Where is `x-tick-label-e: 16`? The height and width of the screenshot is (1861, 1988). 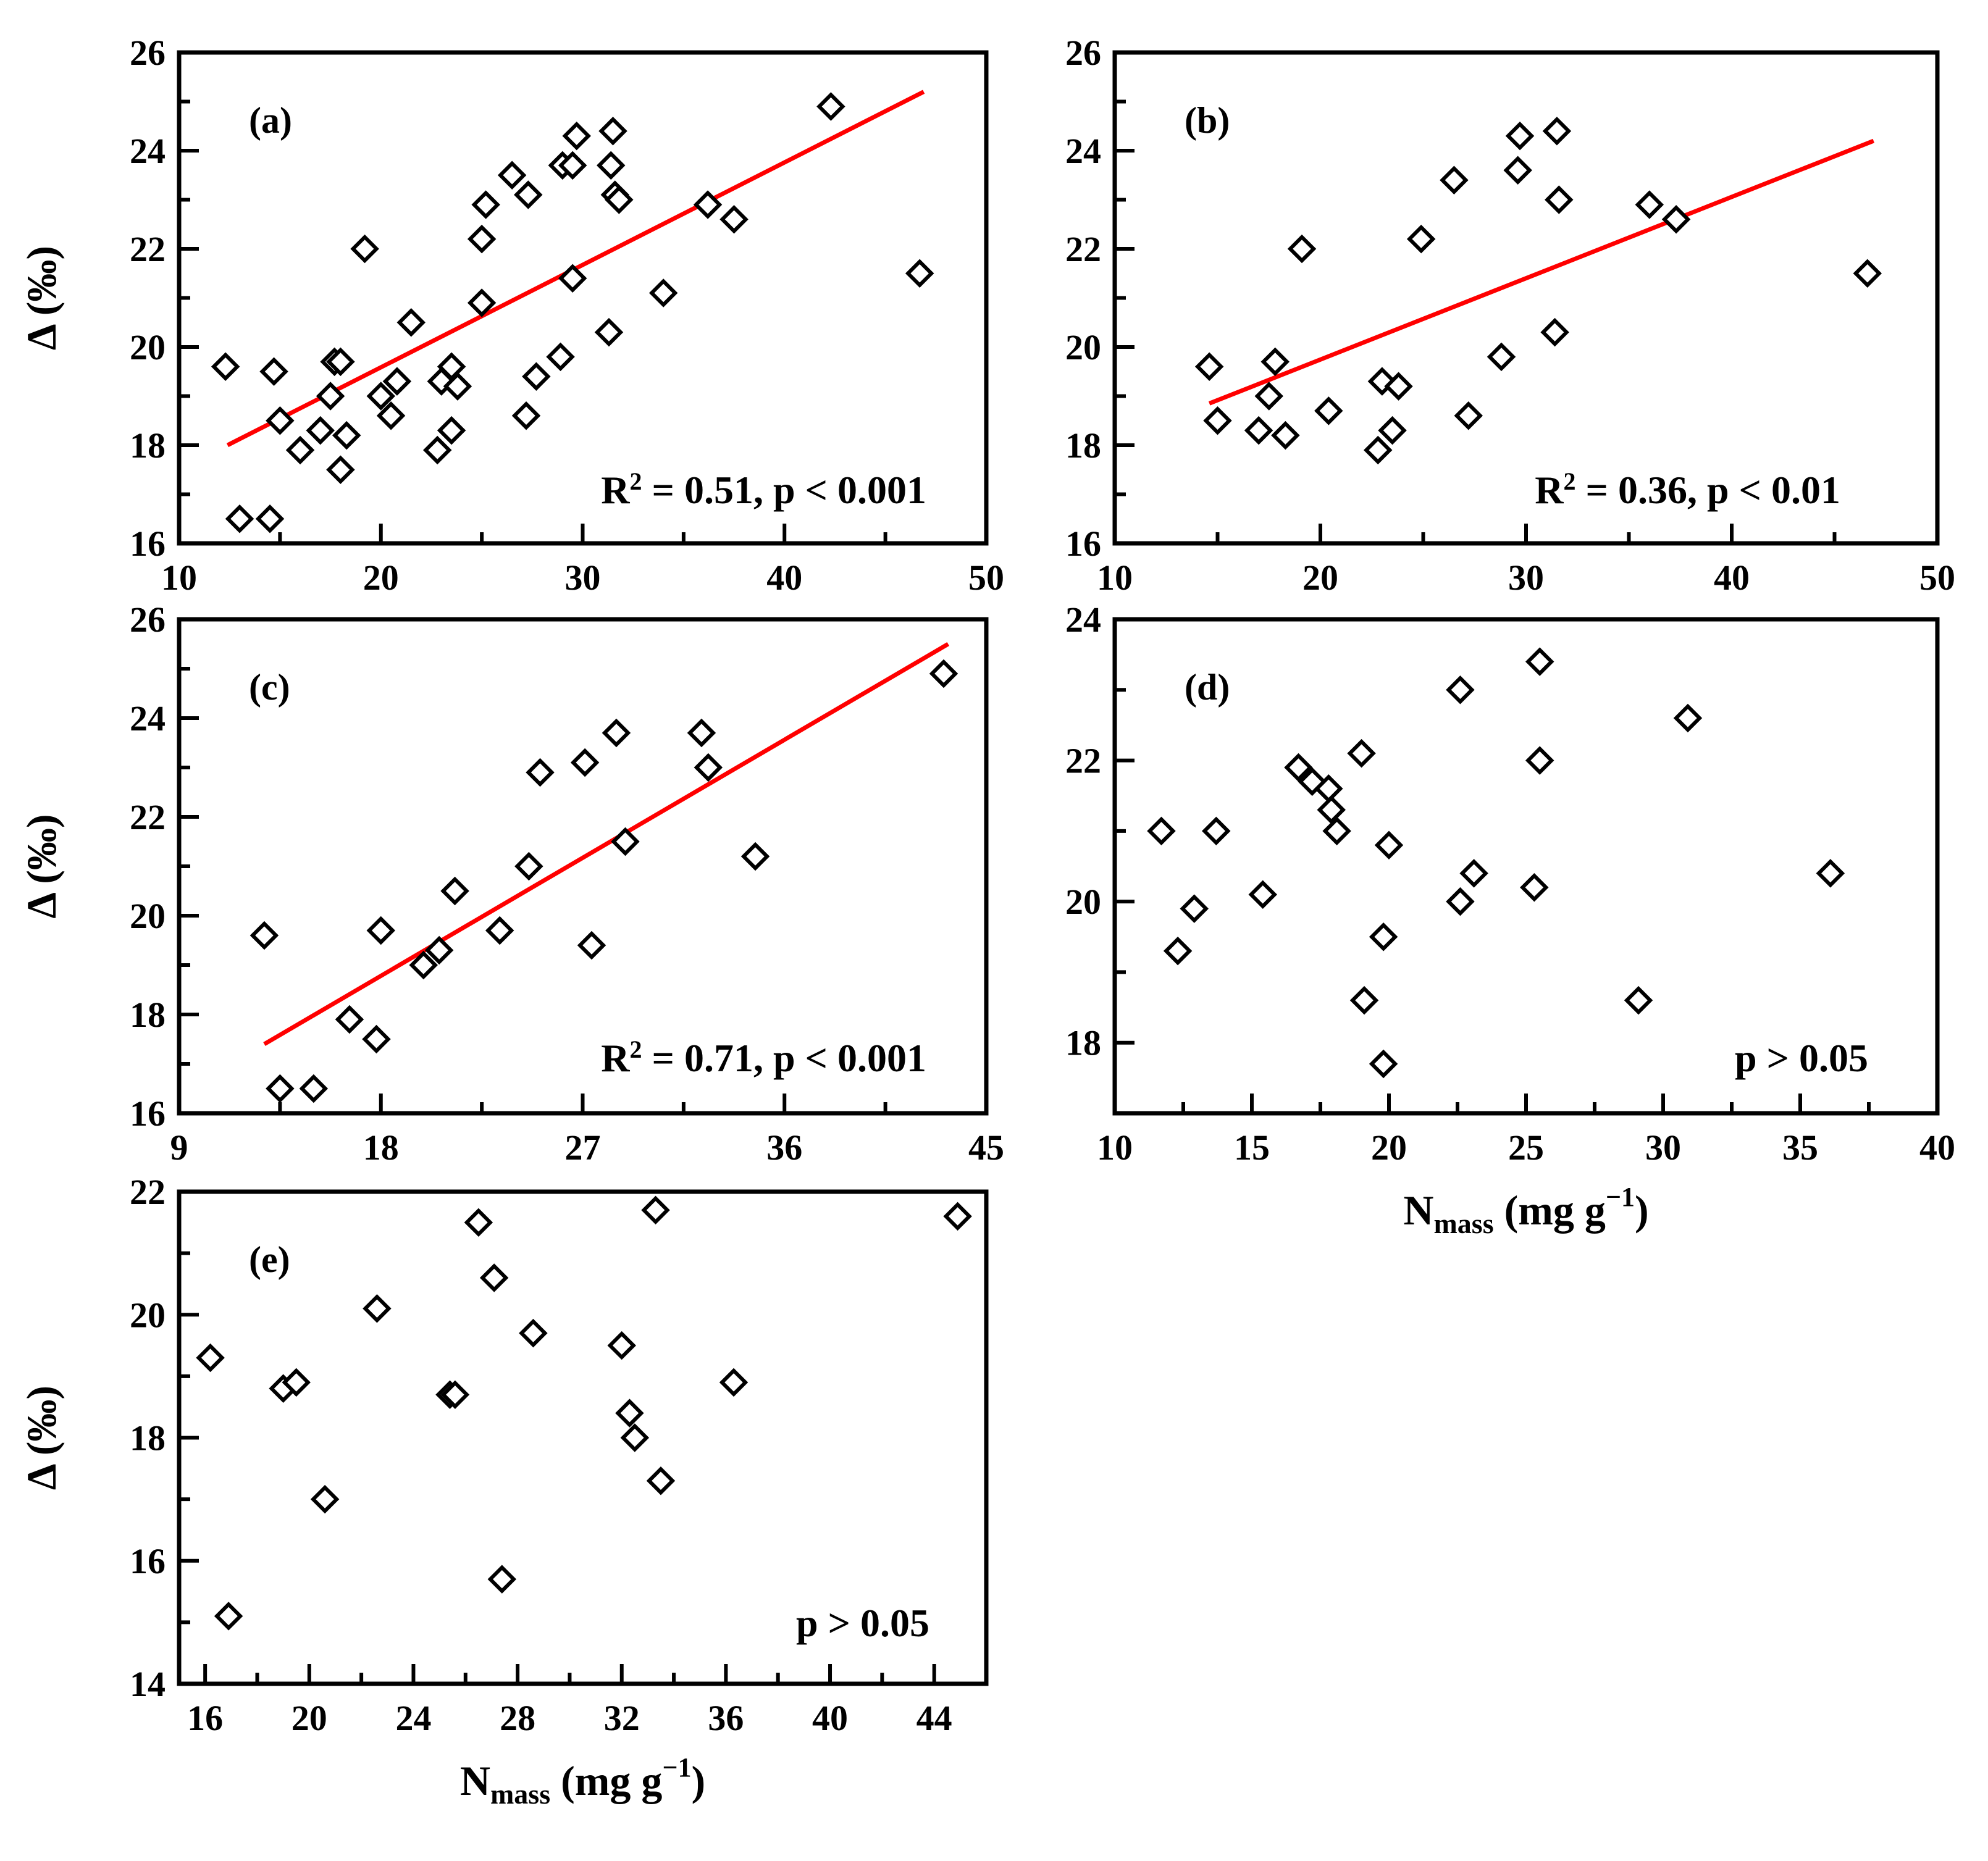 x-tick-label-e: 16 is located at coordinates (205, 1718).